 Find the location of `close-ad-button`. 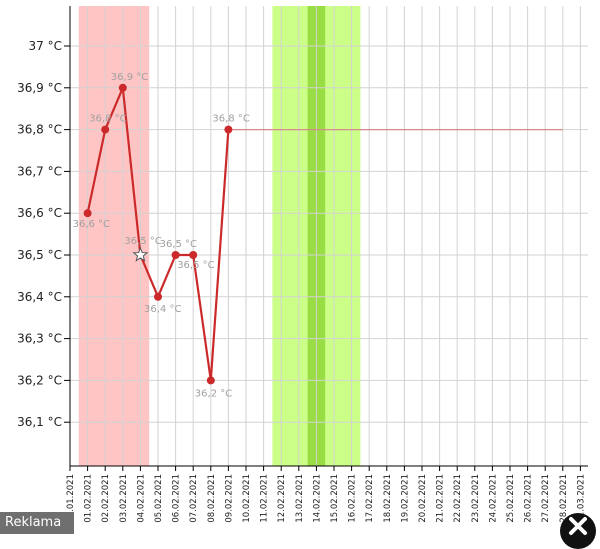

close-ad-button is located at coordinates (578, 531).